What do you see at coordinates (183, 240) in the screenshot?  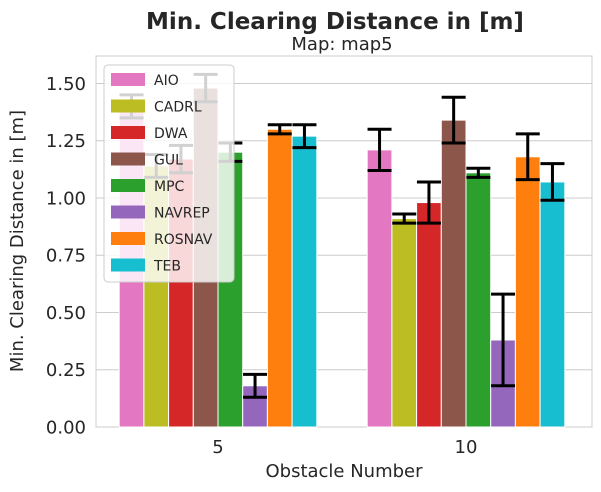 I see `legend-label: ROSNAV` at bounding box center [183, 240].